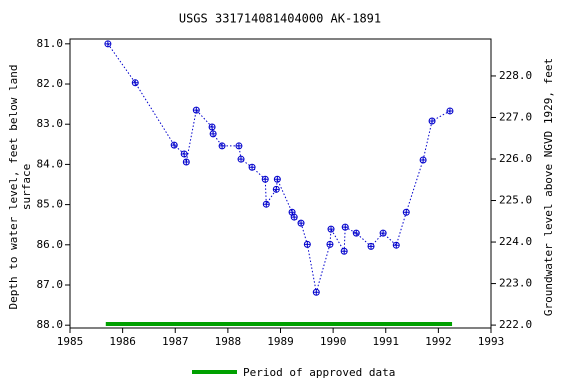 Image resolution: width=576 pixels, height=384 pixels. Describe the element at coordinates (438, 341) in the screenshot. I see `x-tick-label: 1992` at that location.